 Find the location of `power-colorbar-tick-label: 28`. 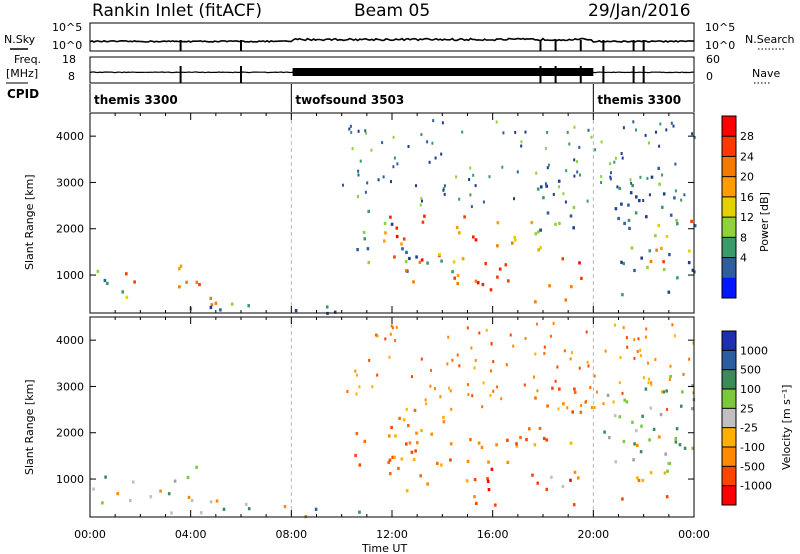

power-colorbar-tick-label: 28 is located at coordinates (747, 136).